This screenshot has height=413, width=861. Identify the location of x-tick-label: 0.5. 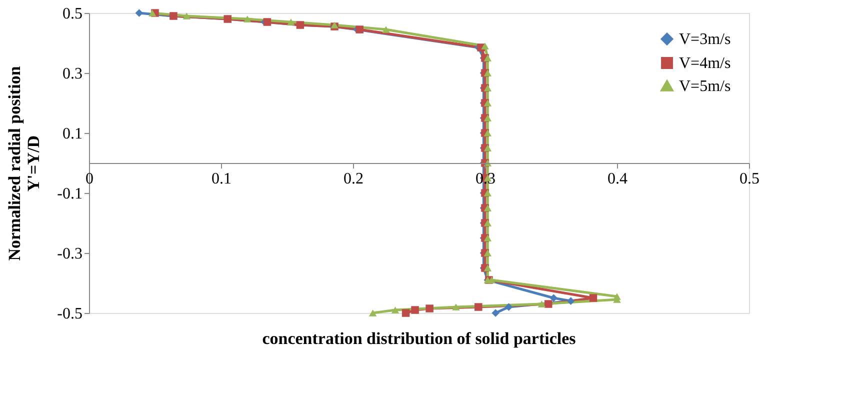
(750, 179).